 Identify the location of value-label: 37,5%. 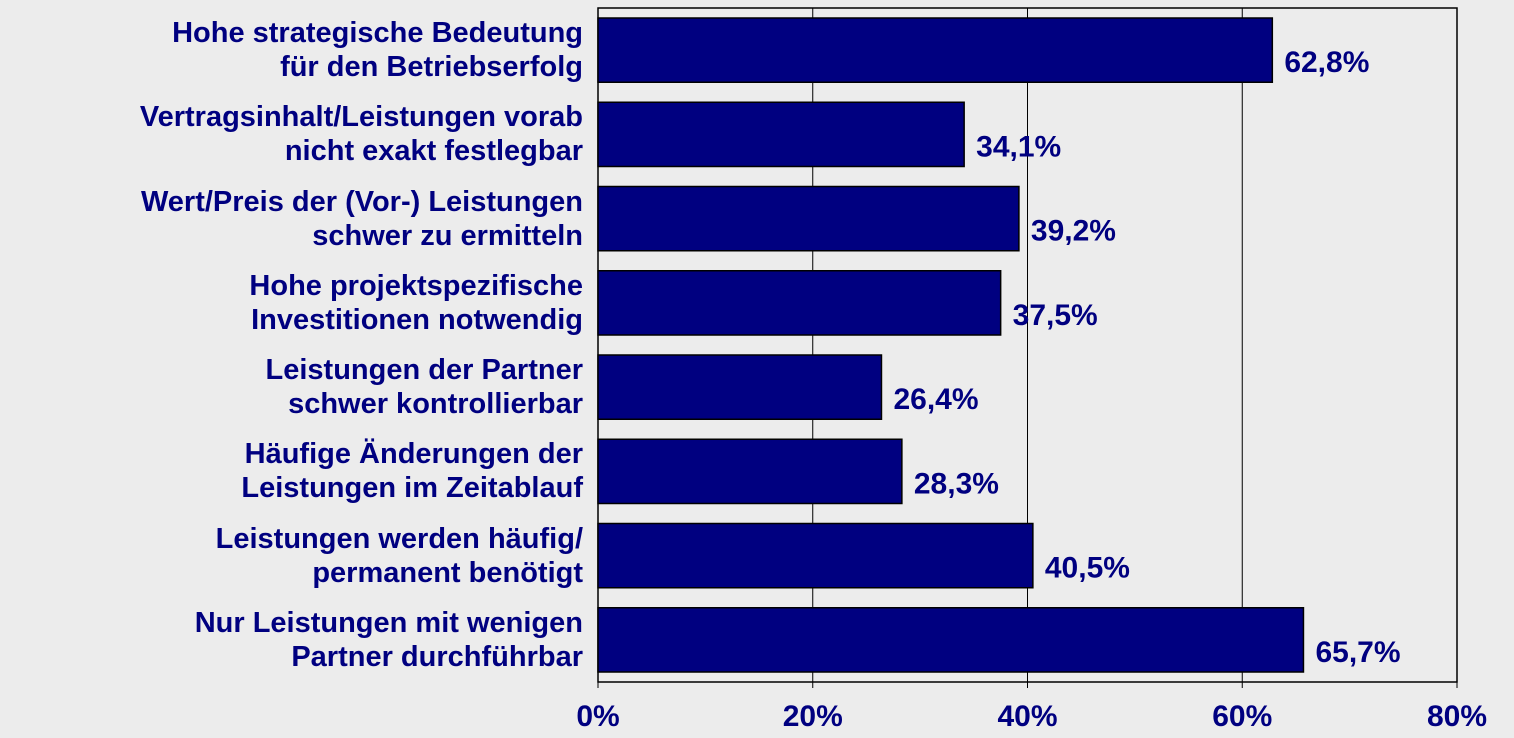
(1055, 315).